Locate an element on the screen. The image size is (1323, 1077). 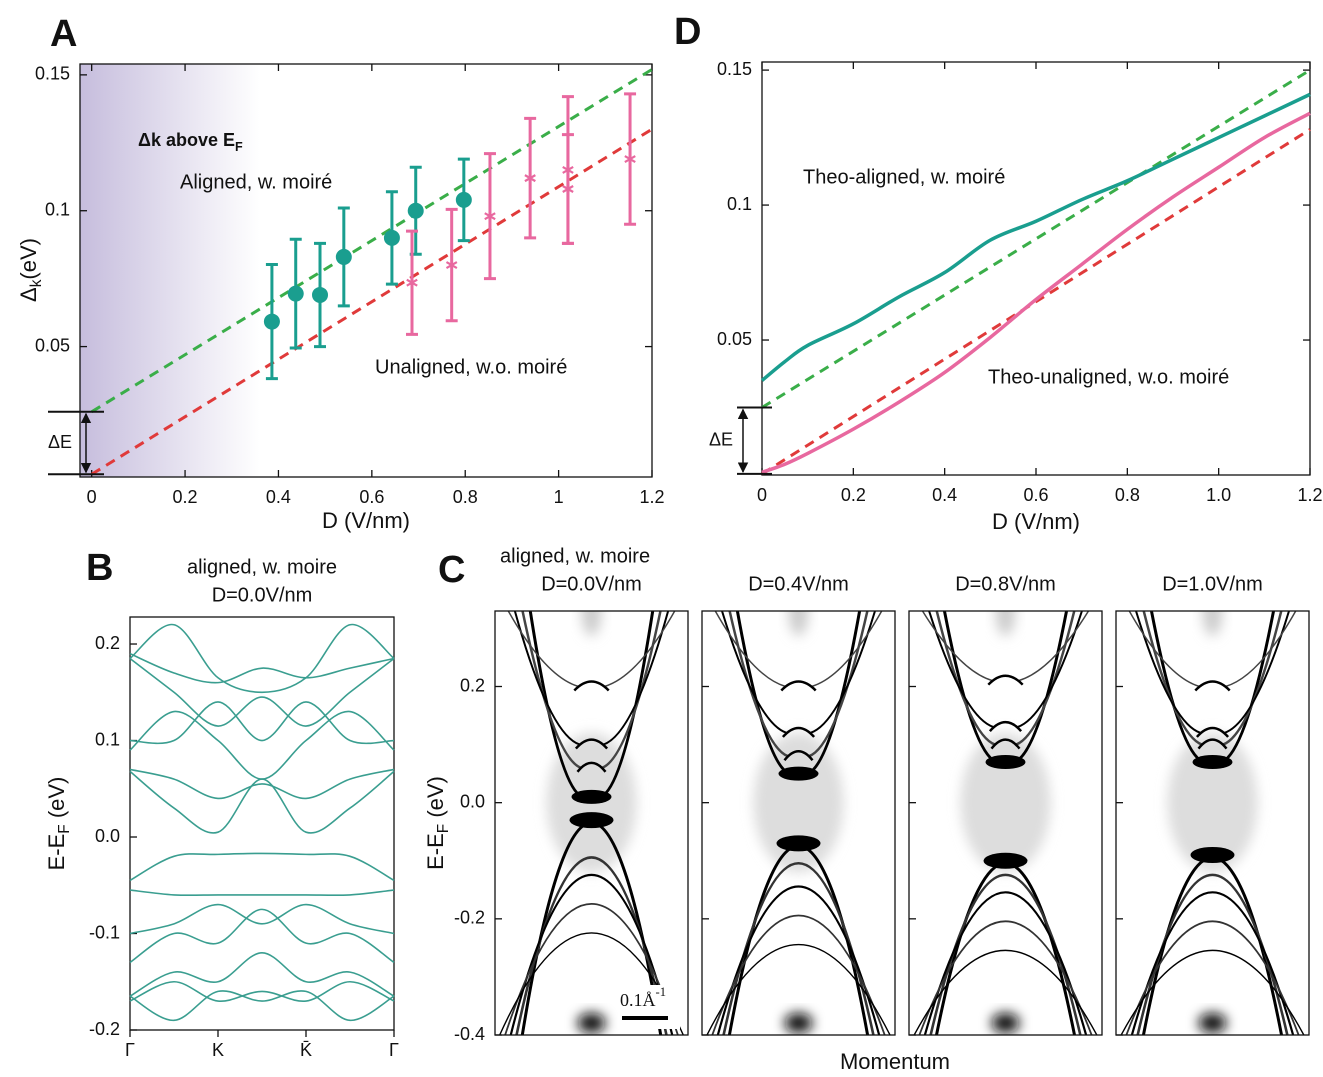
x-axis-label: Momentum is located at coordinates (895, 1061).